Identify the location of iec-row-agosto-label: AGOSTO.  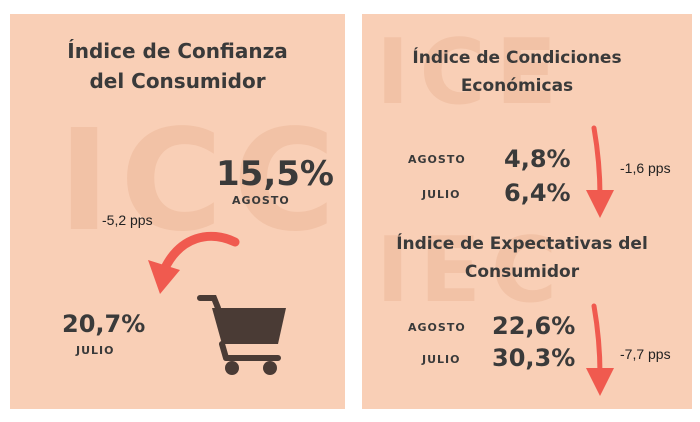
(437, 327).